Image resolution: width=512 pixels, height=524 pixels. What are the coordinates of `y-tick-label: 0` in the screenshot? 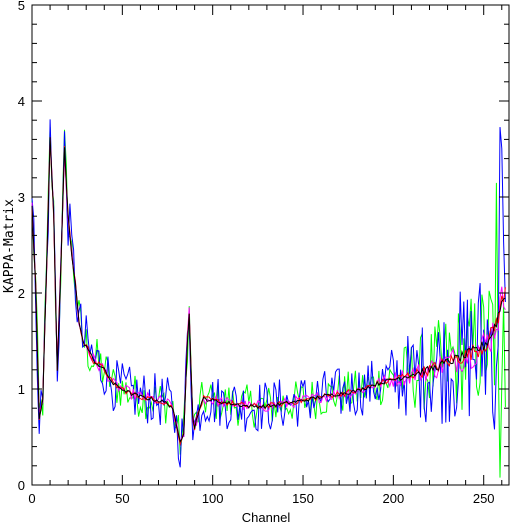 It's located at (21, 485).